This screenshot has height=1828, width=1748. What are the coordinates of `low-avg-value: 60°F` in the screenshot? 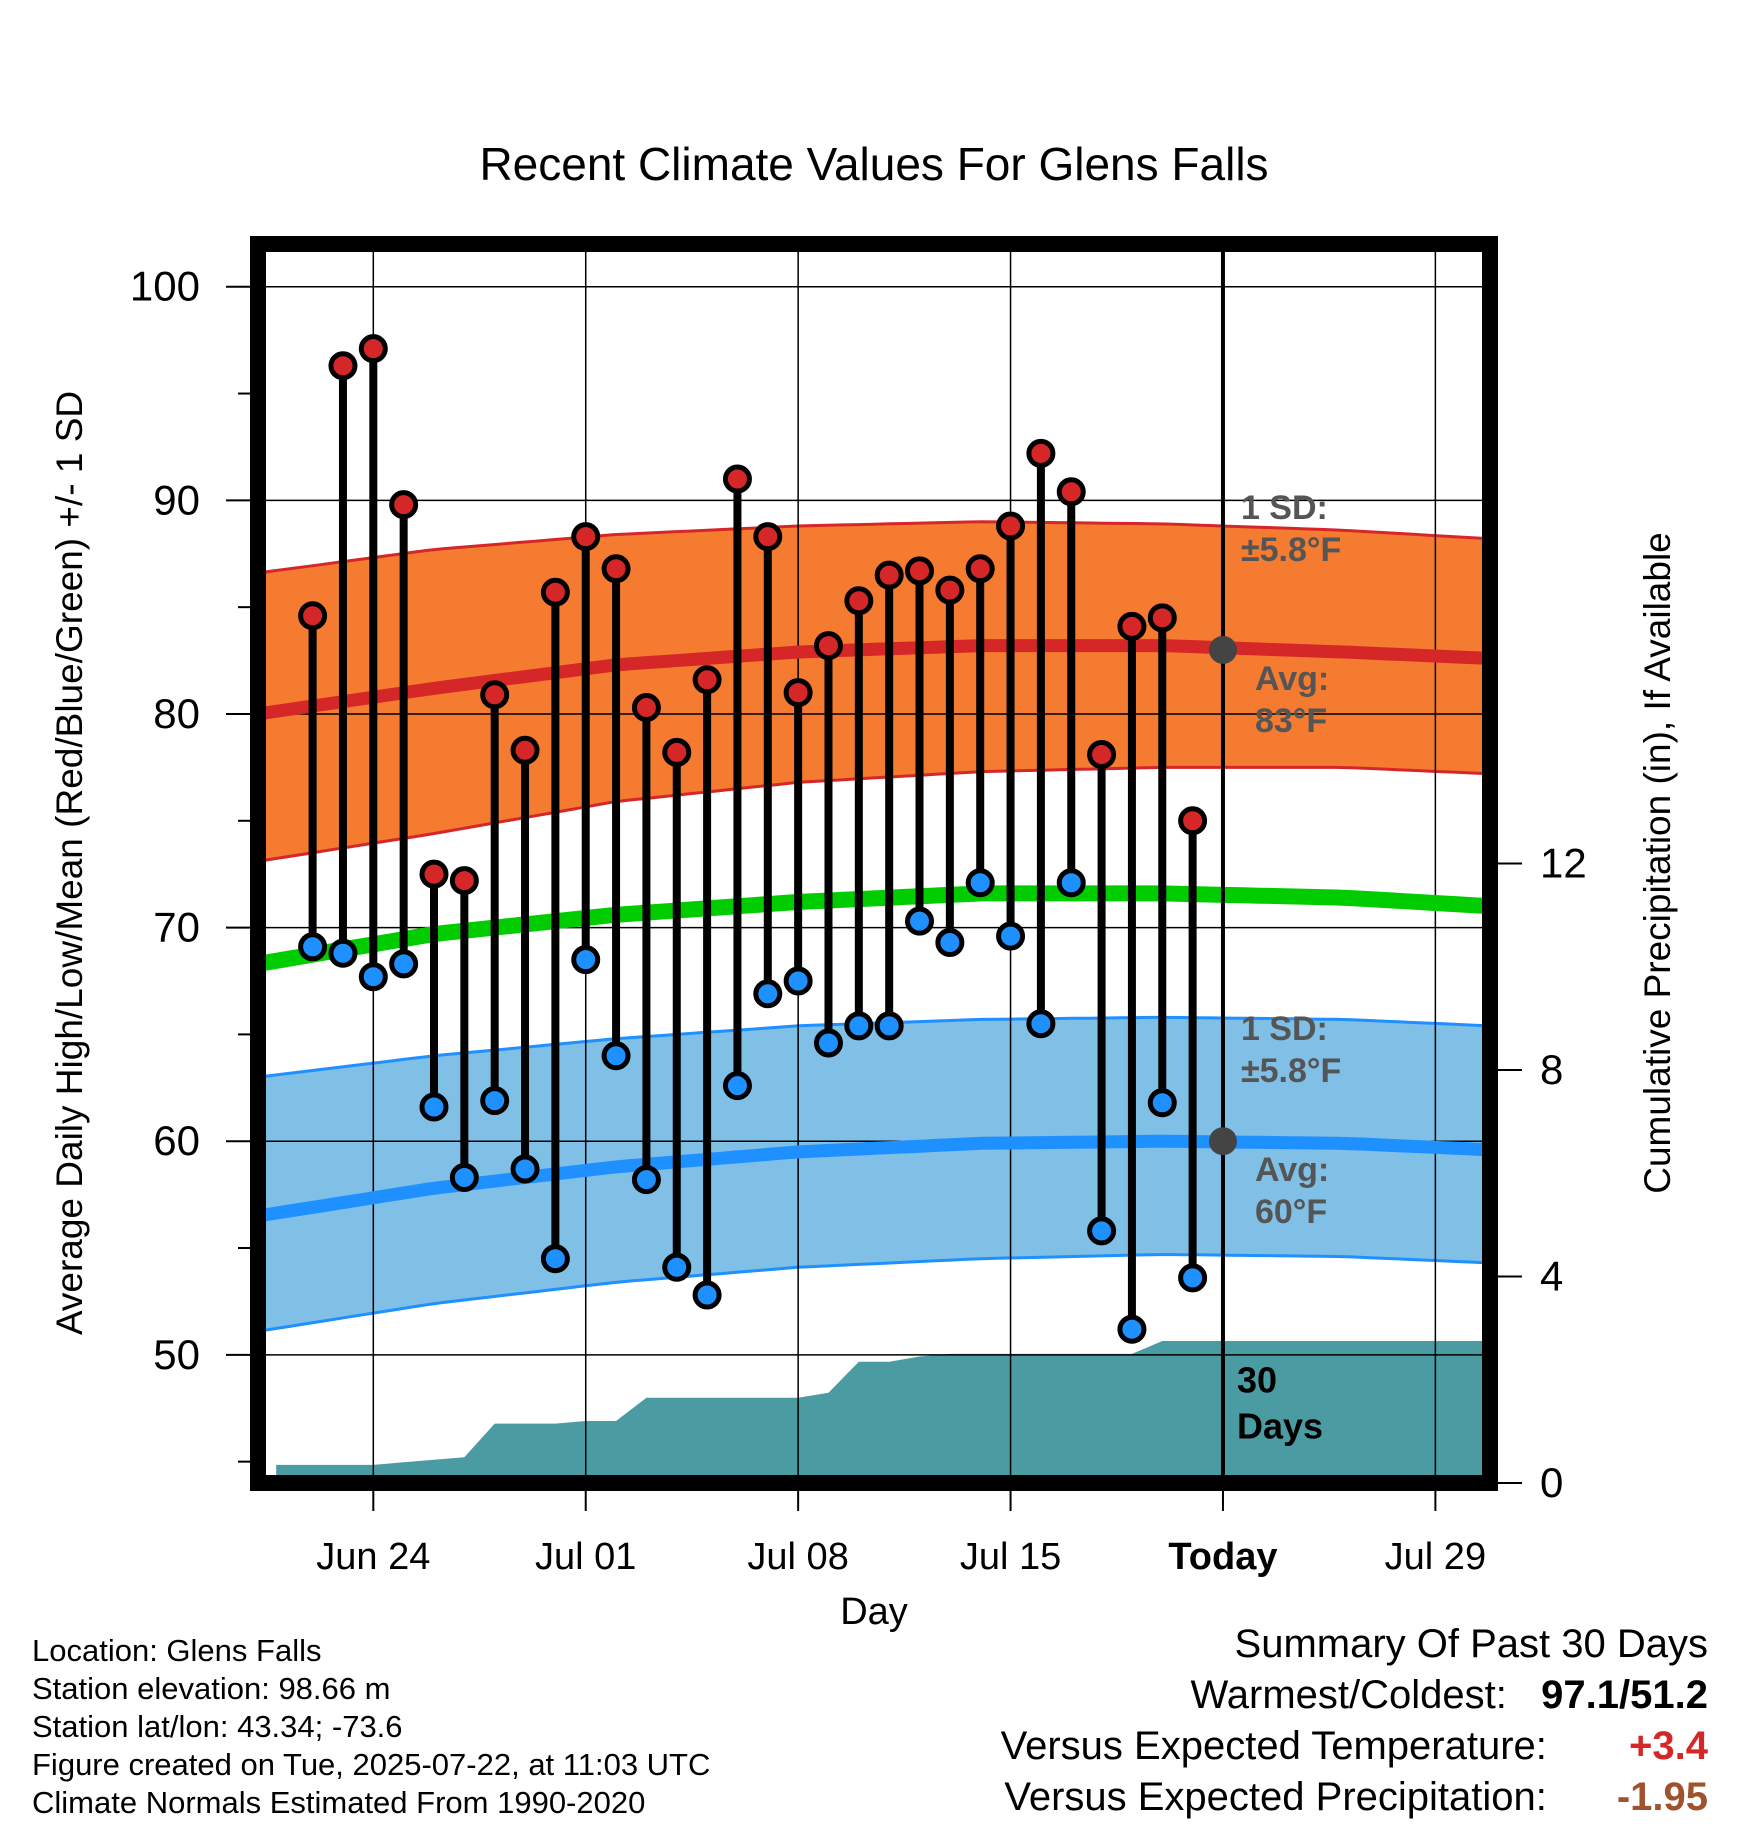 It's located at (1291, 1212).